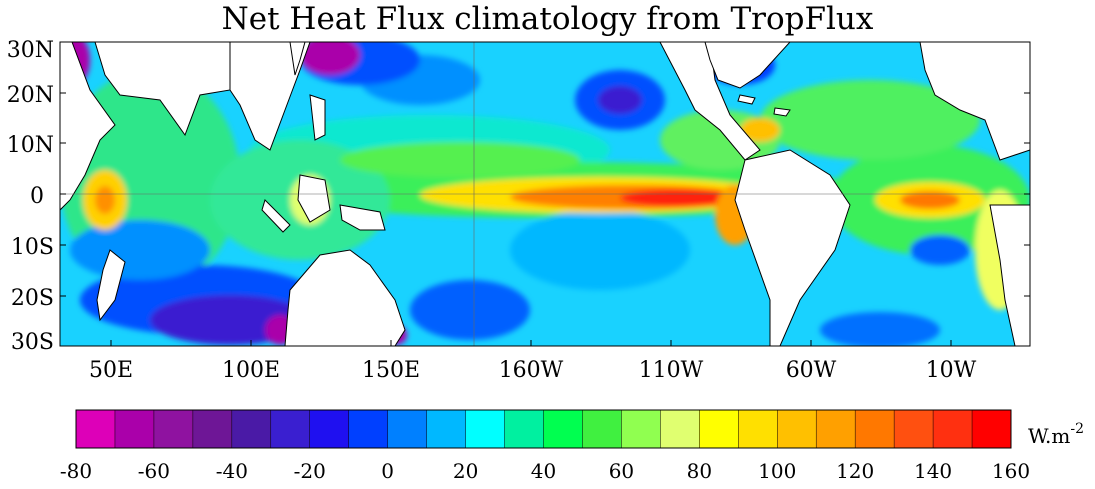 This screenshot has height=489, width=1095. What do you see at coordinates (310, 471) in the screenshot?
I see `colorbar-tick-label: -20` at bounding box center [310, 471].